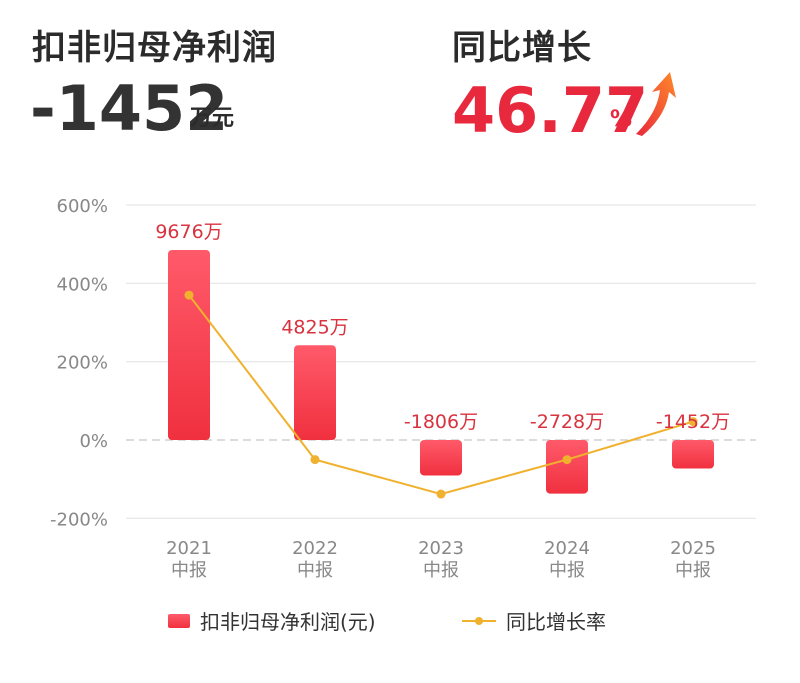 This screenshot has height=683, width=800. What do you see at coordinates (82, 363) in the screenshot?
I see `y-tick-label: 200%` at bounding box center [82, 363].